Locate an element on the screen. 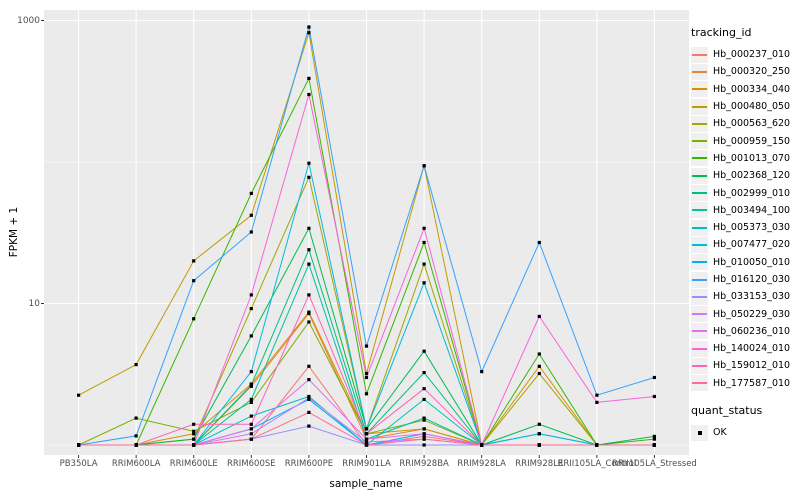  legend-title-quant-status: quant_status is located at coordinates (727, 410).